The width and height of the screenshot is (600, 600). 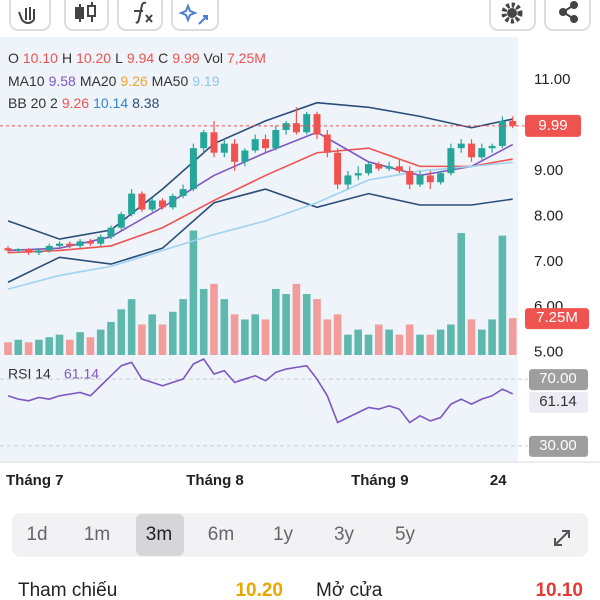 What do you see at coordinates (380, 480) in the screenshot?
I see `x-tick-label: Tháng 9` at bounding box center [380, 480].